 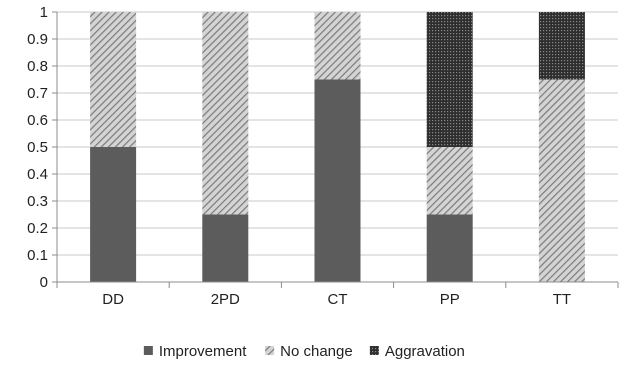 What do you see at coordinates (225, 113) in the screenshot?
I see `bar-2PD-no-change` at bounding box center [225, 113].